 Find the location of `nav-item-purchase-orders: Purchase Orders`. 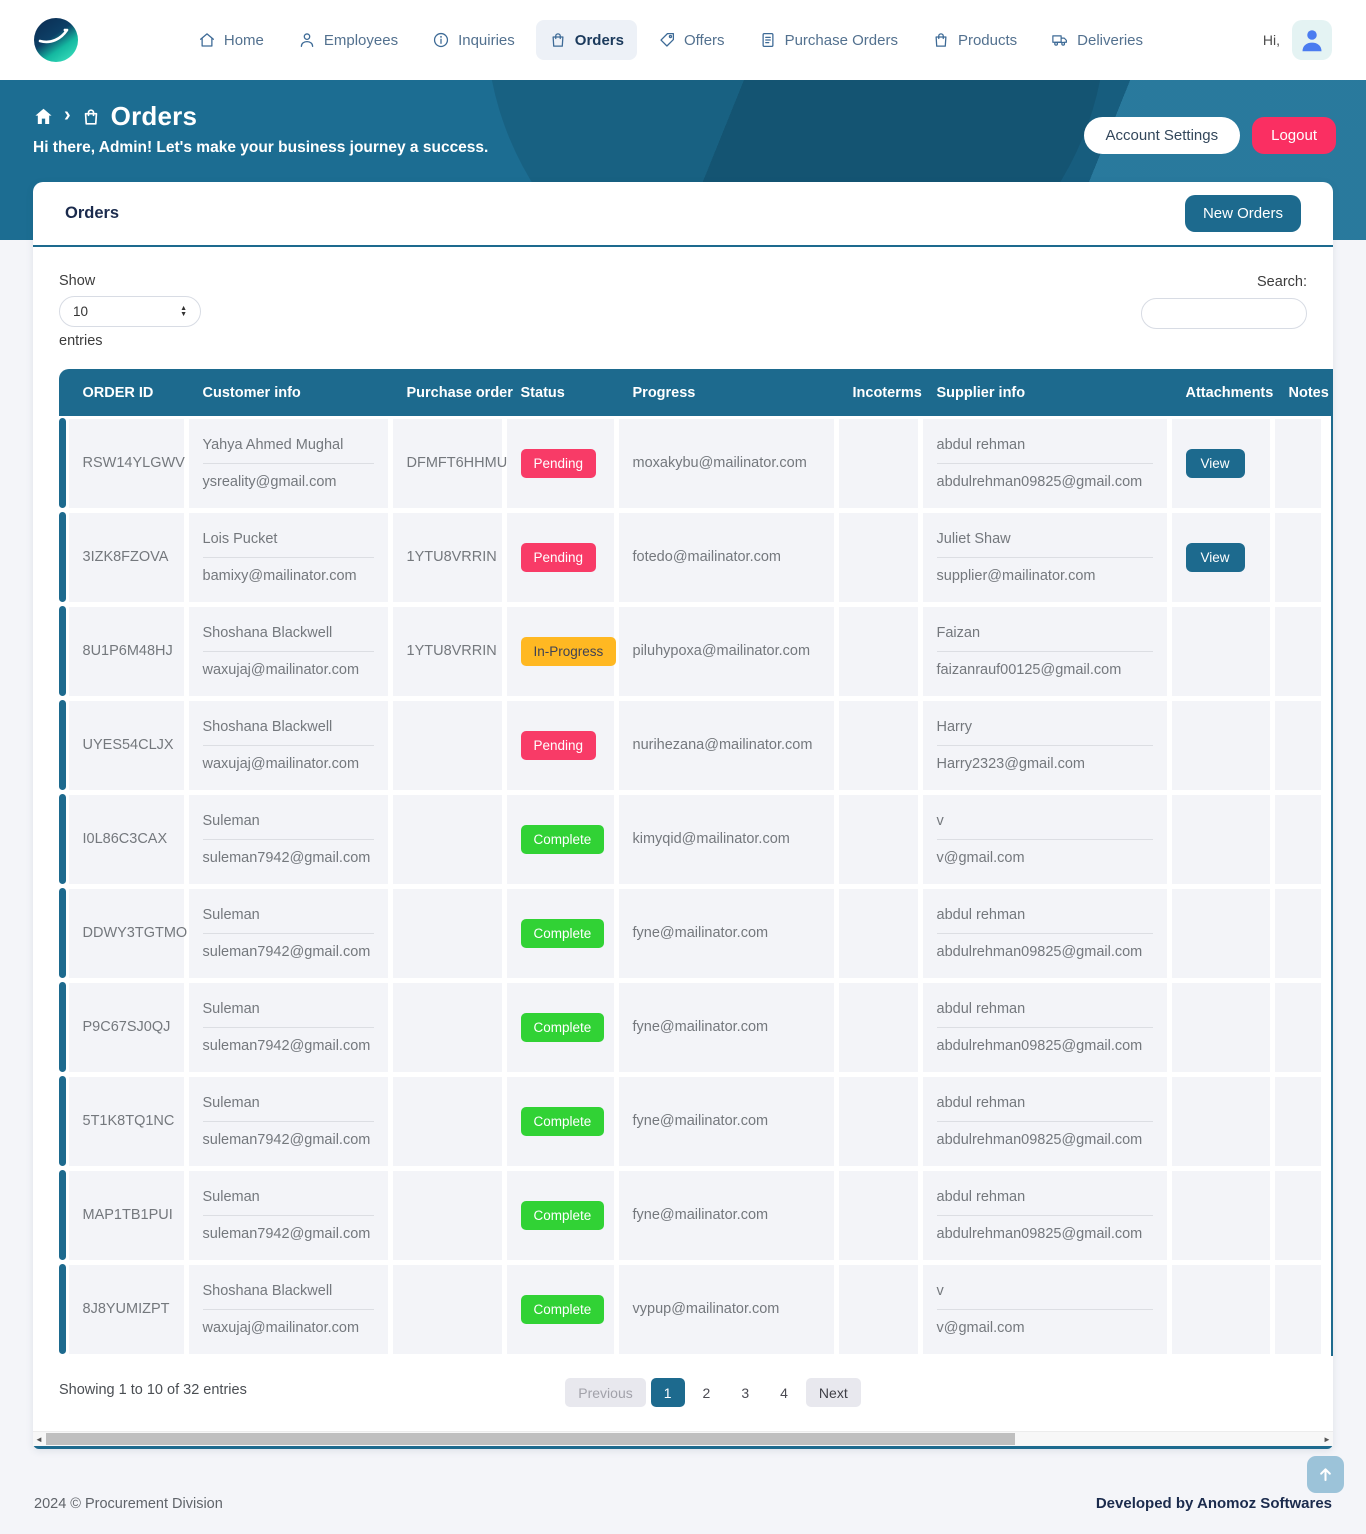

nav-item-purchase-orders: Purchase Orders is located at coordinates (828, 40).